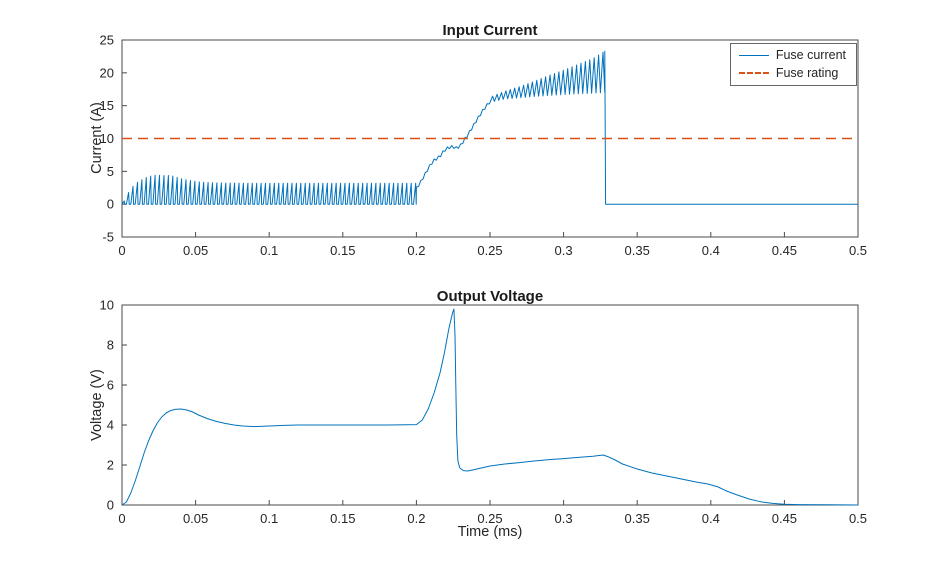  I want to click on y-tick-label: 5, so click(110, 171).